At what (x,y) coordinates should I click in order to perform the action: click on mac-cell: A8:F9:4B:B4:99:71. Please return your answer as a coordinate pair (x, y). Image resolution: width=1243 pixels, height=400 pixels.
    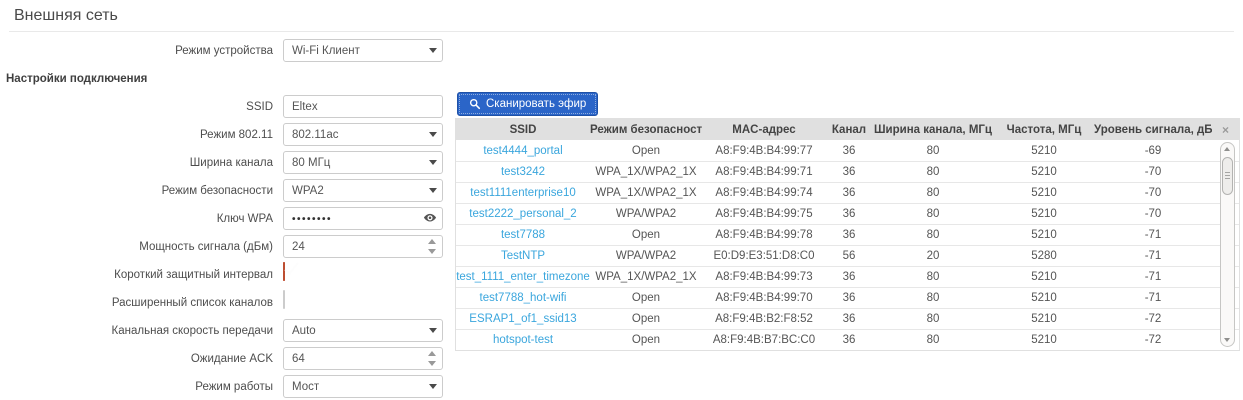
    Looking at the image, I should click on (764, 172).